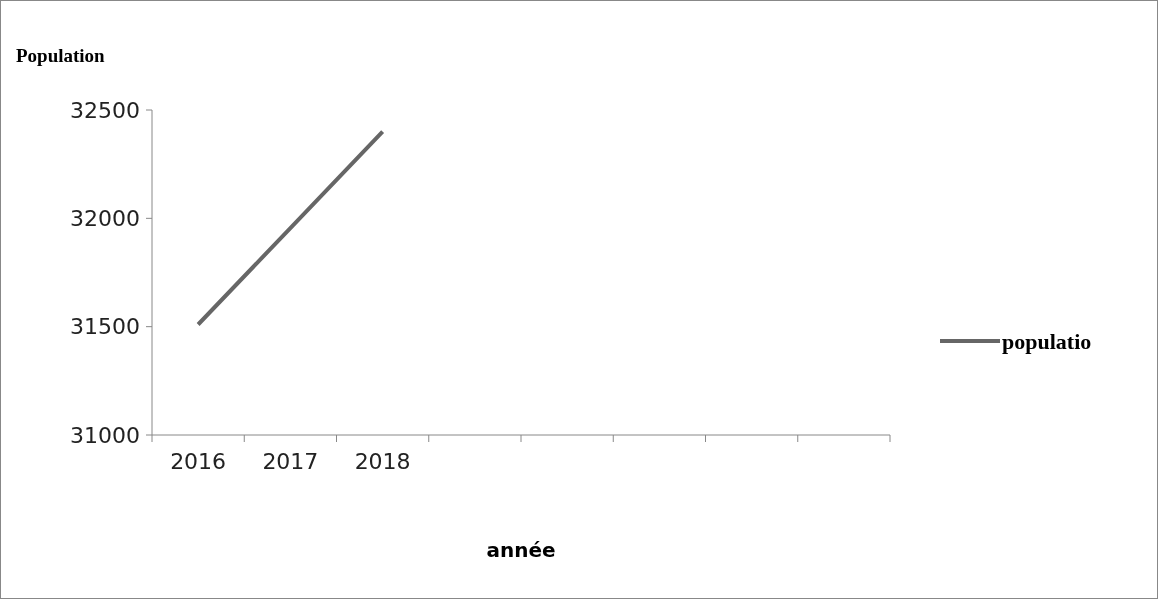 This screenshot has width=1158, height=599. What do you see at coordinates (105, 435) in the screenshot?
I see `y-tick-label: 31000` at bounding box center [105, 435].